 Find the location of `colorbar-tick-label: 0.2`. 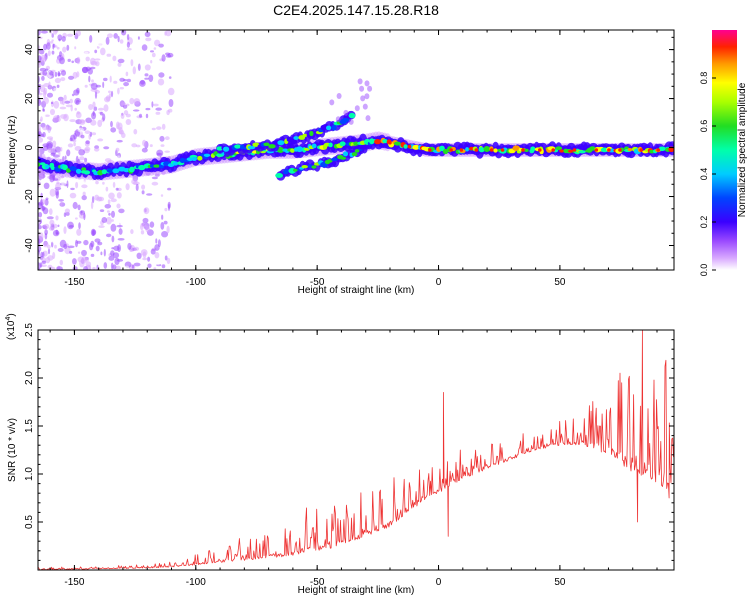

colorbar-tick-label: 0.2 is located at coordinates (704, 222).